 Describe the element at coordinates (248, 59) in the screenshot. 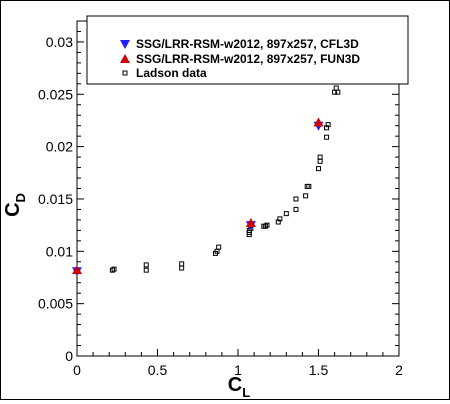

I see `legend-label-fun3d: SSG/LRR-RSM-w2012, 897x257, FUN3D` at that location.